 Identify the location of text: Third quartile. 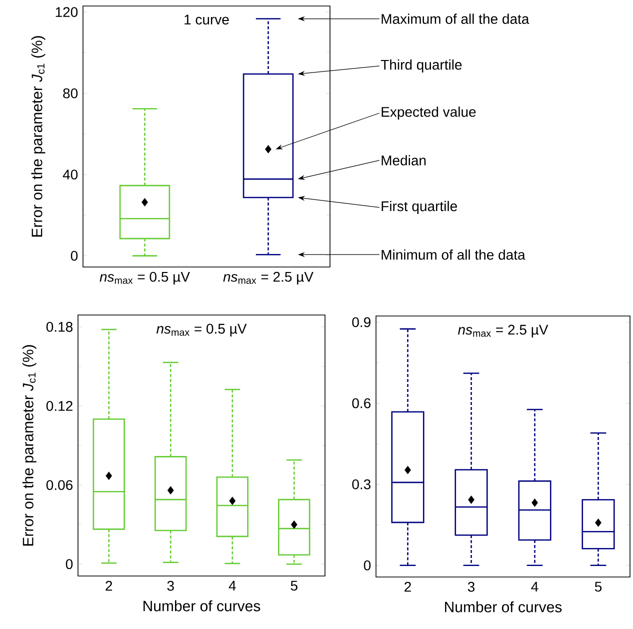
(421, 65).